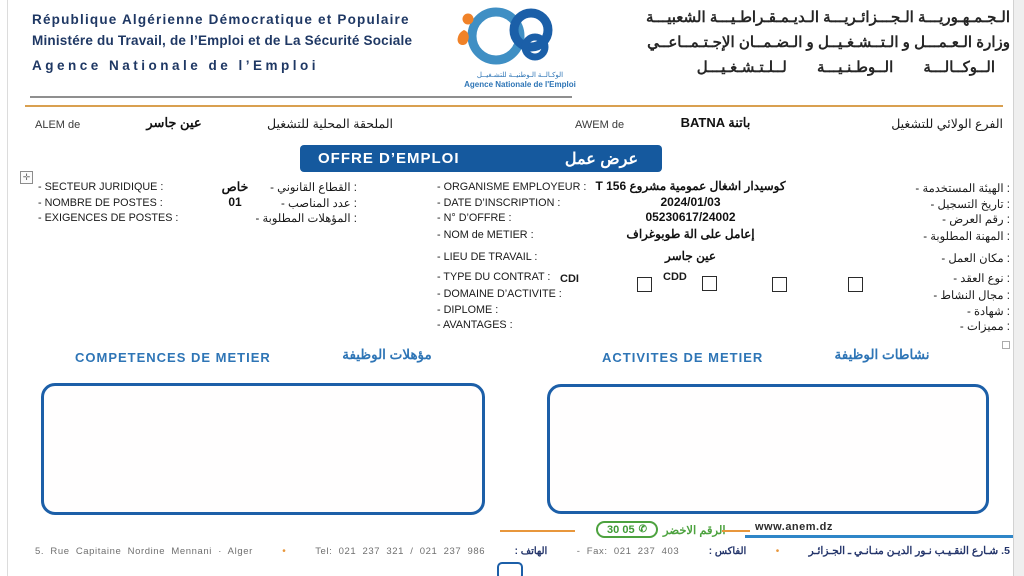 The image size is (1024, 576). I want to click on awem-value-ar: باتنة, so click(739, 122).